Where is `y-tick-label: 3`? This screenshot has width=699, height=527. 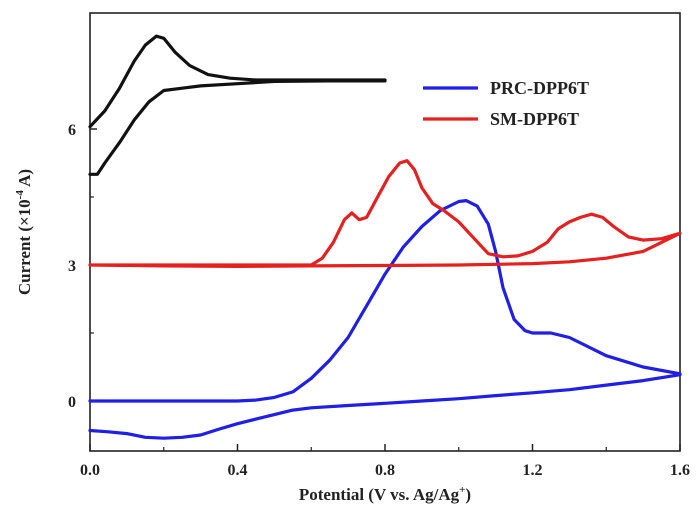 y-tick-label: 3 is located at coordinates (72, 266).